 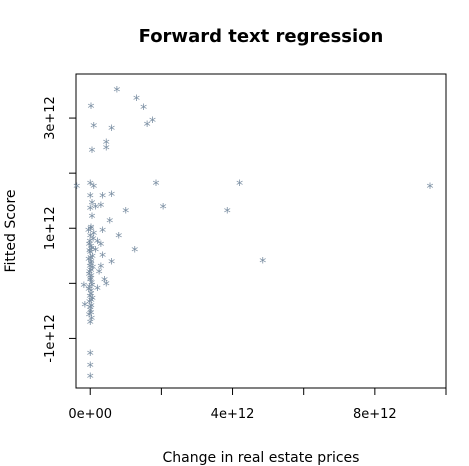 What do you see at coordinates (90, 414) in the screenshot?
I see `x-tick-label: 0e+00` at bounding box center [90, 414].